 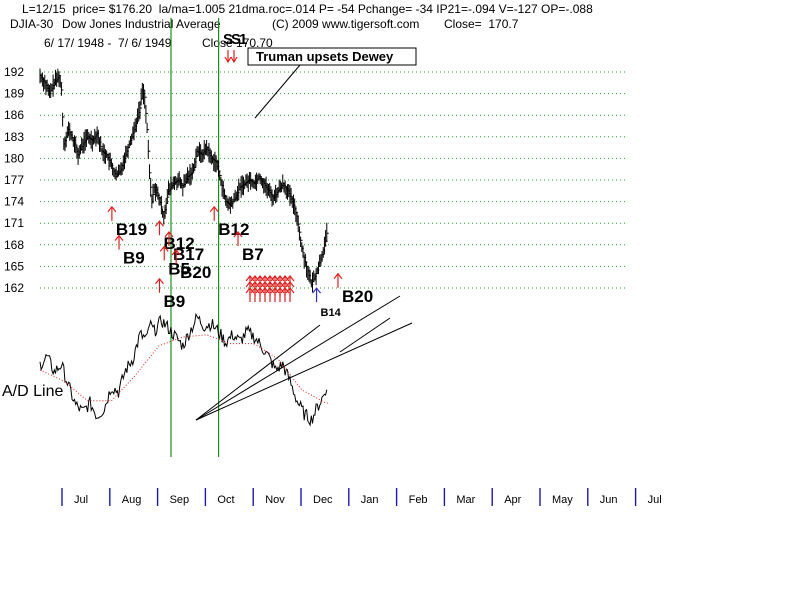 What do you see at coordinates (332, 83) in the screenshot?
I see `annotation-group: Truman upsets Dewey` at bounding box center [332, 83].